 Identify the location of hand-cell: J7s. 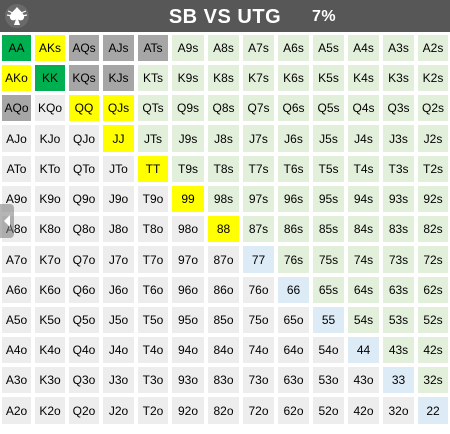
(258, 138).